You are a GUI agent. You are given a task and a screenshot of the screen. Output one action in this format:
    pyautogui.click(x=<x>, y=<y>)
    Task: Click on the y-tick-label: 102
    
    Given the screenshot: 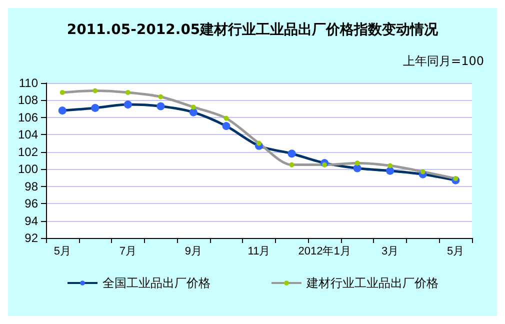 What is the action you would take?
    pyautogui.click(x=28, y=151)
    